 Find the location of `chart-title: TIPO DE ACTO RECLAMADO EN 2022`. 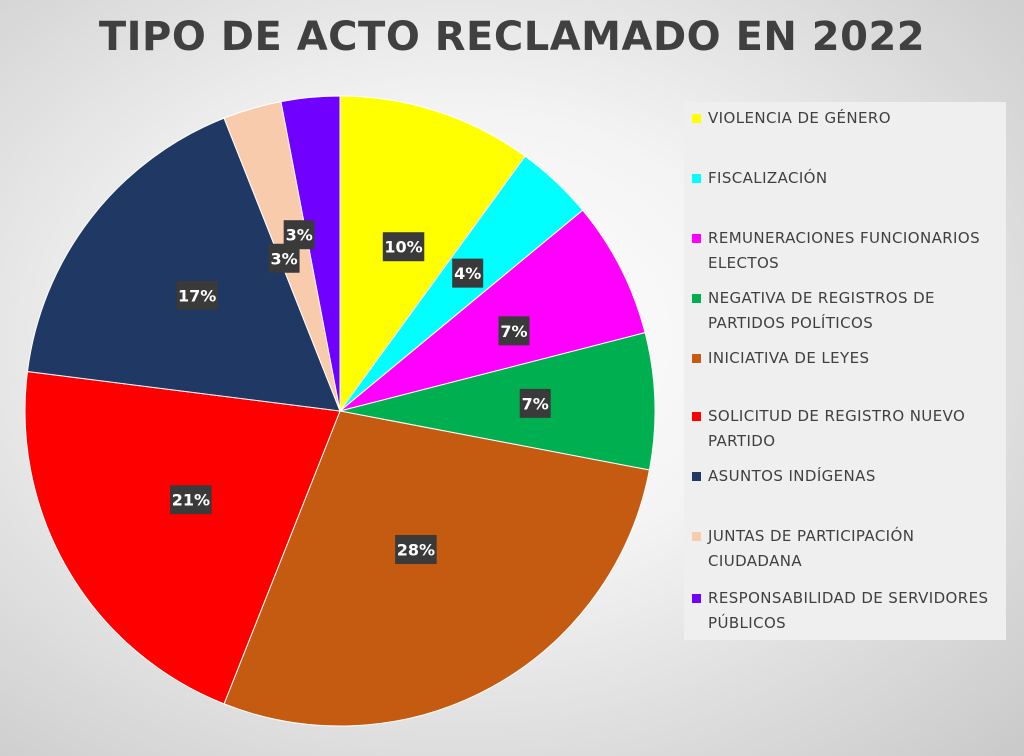

chart-title: TIPO DE ACTO RECLAMADO EN 2022 is located at coordinates (512, 37).